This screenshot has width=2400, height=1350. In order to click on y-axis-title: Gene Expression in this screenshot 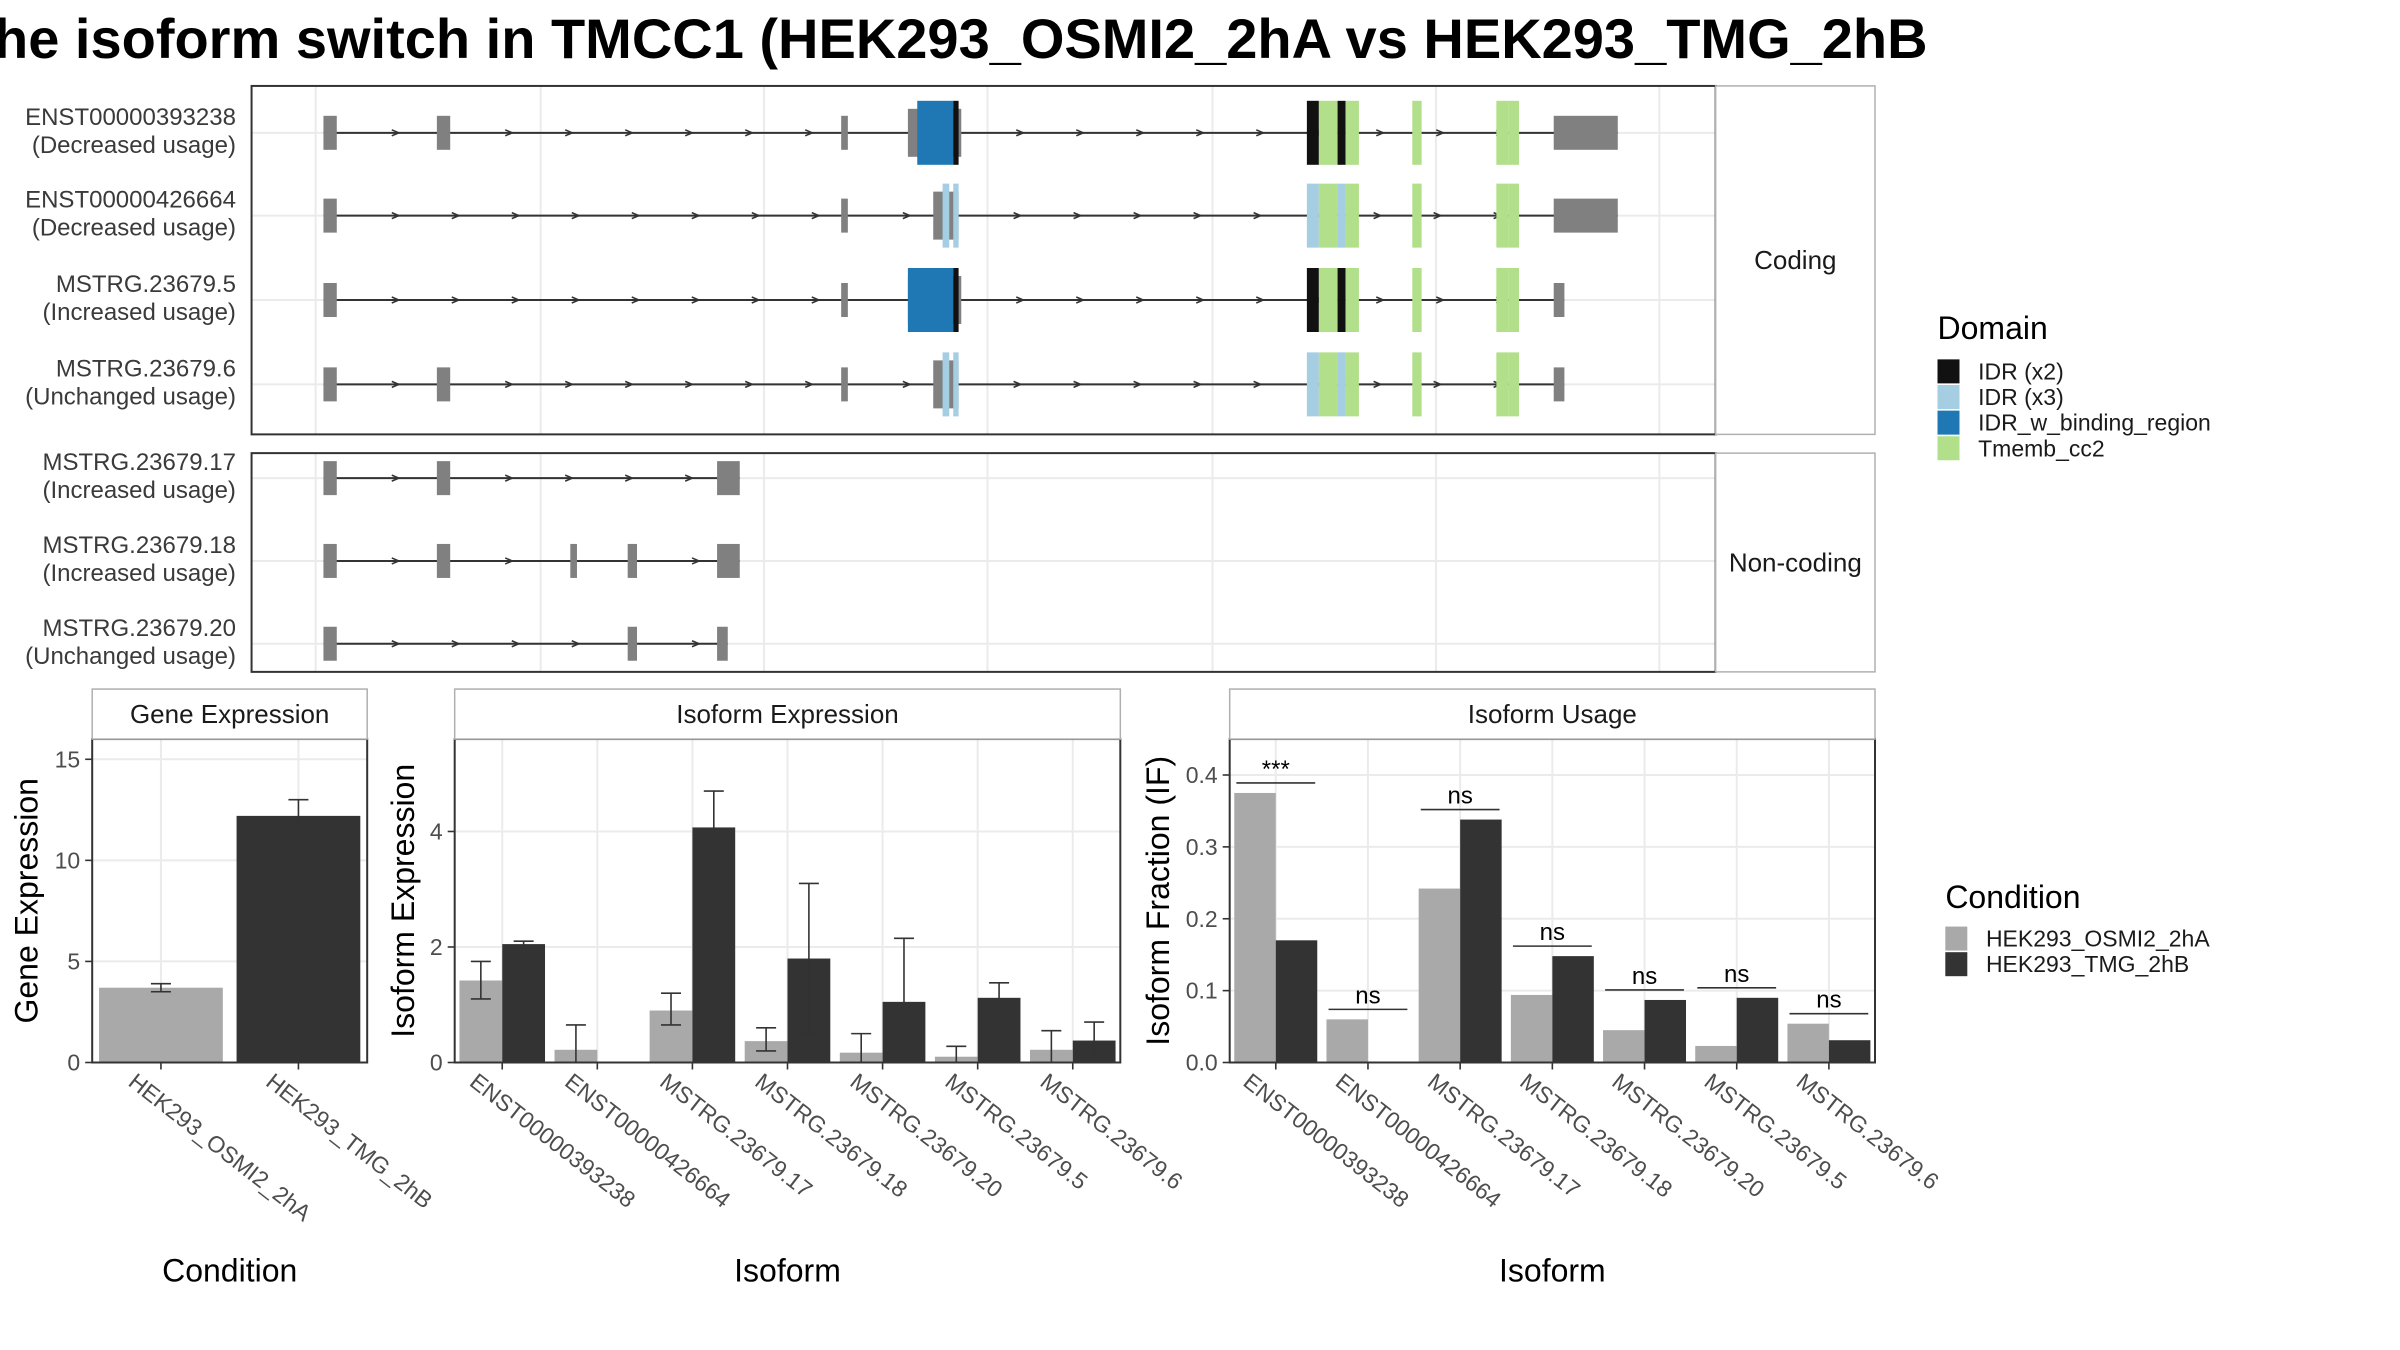, I will do `click(27, 900)`.